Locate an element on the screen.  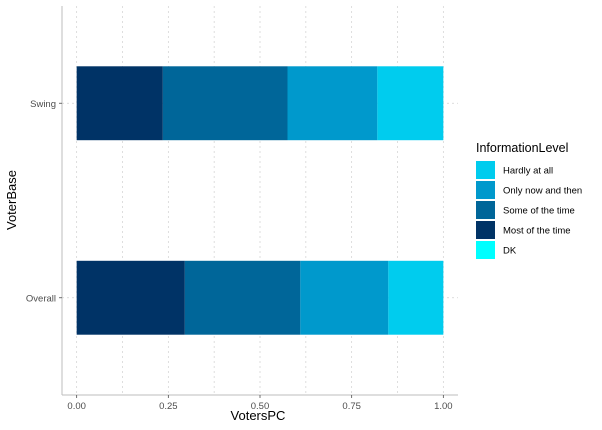
bar-segment-overall-only-now-and-then is located at coordinates (344, 297).